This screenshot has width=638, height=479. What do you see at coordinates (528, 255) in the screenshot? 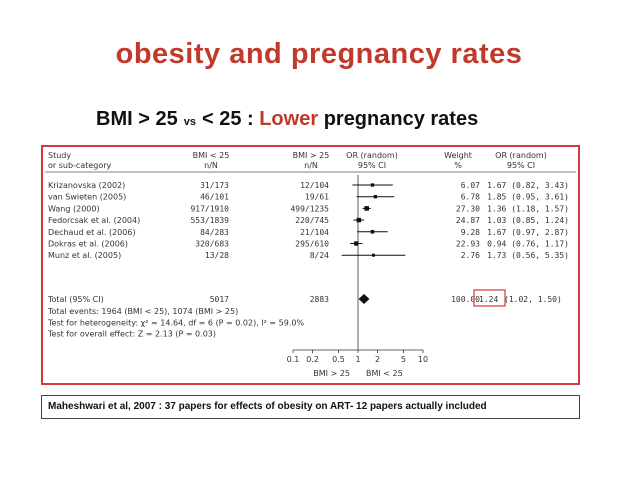
I see `study-or-ci: 1.73 (0.56, 5.35)` at bounding box center [528, 255].